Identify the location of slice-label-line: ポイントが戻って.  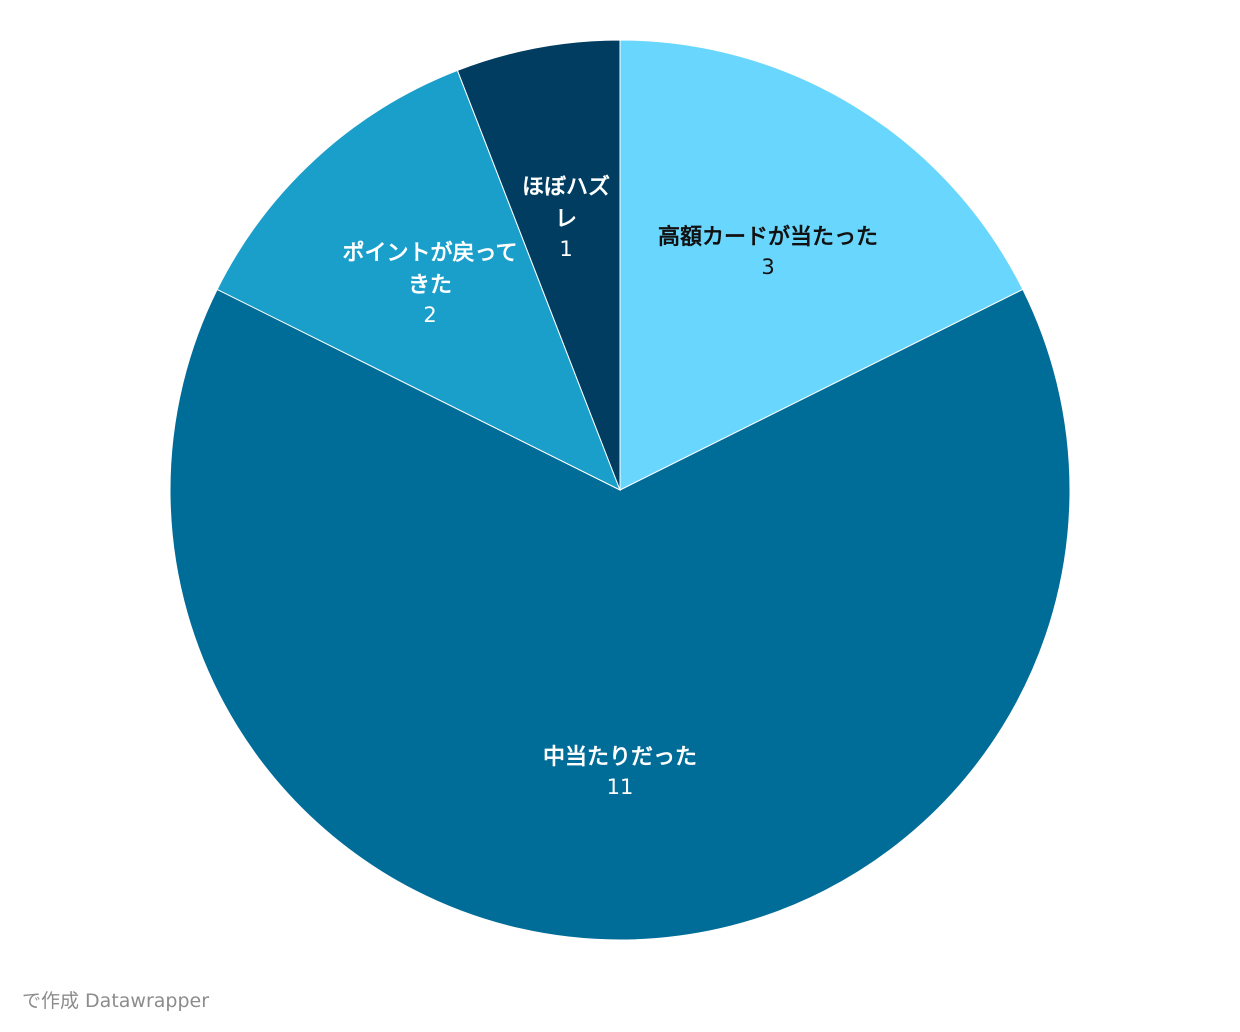
(430, 253).